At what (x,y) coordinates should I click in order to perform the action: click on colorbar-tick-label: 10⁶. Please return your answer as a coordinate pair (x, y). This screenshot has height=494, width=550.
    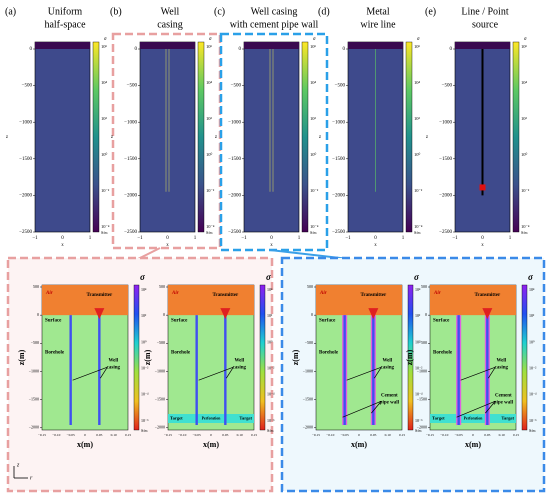
    Looking at the image, I should click on (524, 46).